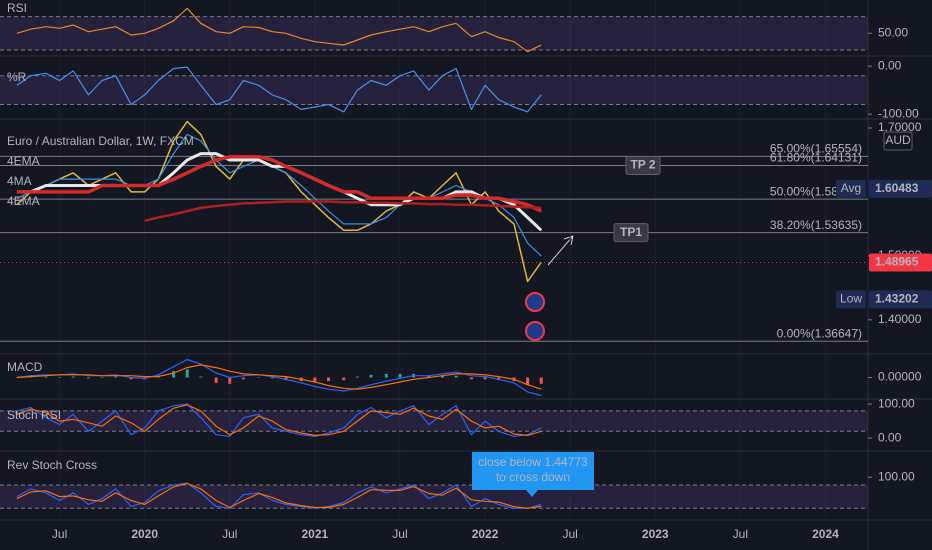 This screenshot has width=932, height=550. Describe the element at coordinates (816, 158) in the screenshot. I see `fib-label: 61.80%(1.64131)` at that location.